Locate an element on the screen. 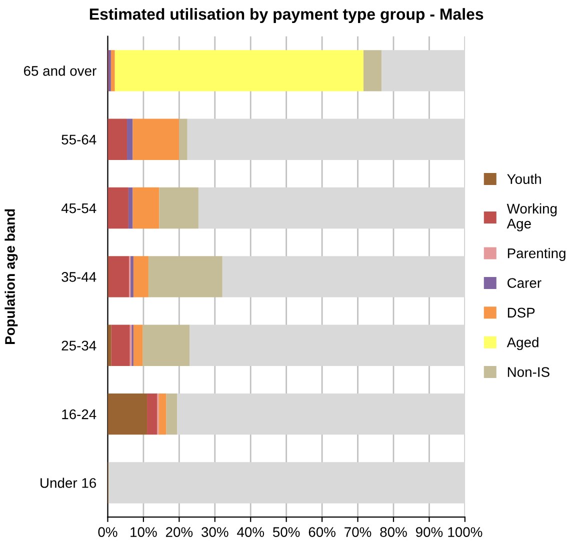 This screenshot has height=559, width=567. x-tick-label: 100% is located at coordinates (465, 532).